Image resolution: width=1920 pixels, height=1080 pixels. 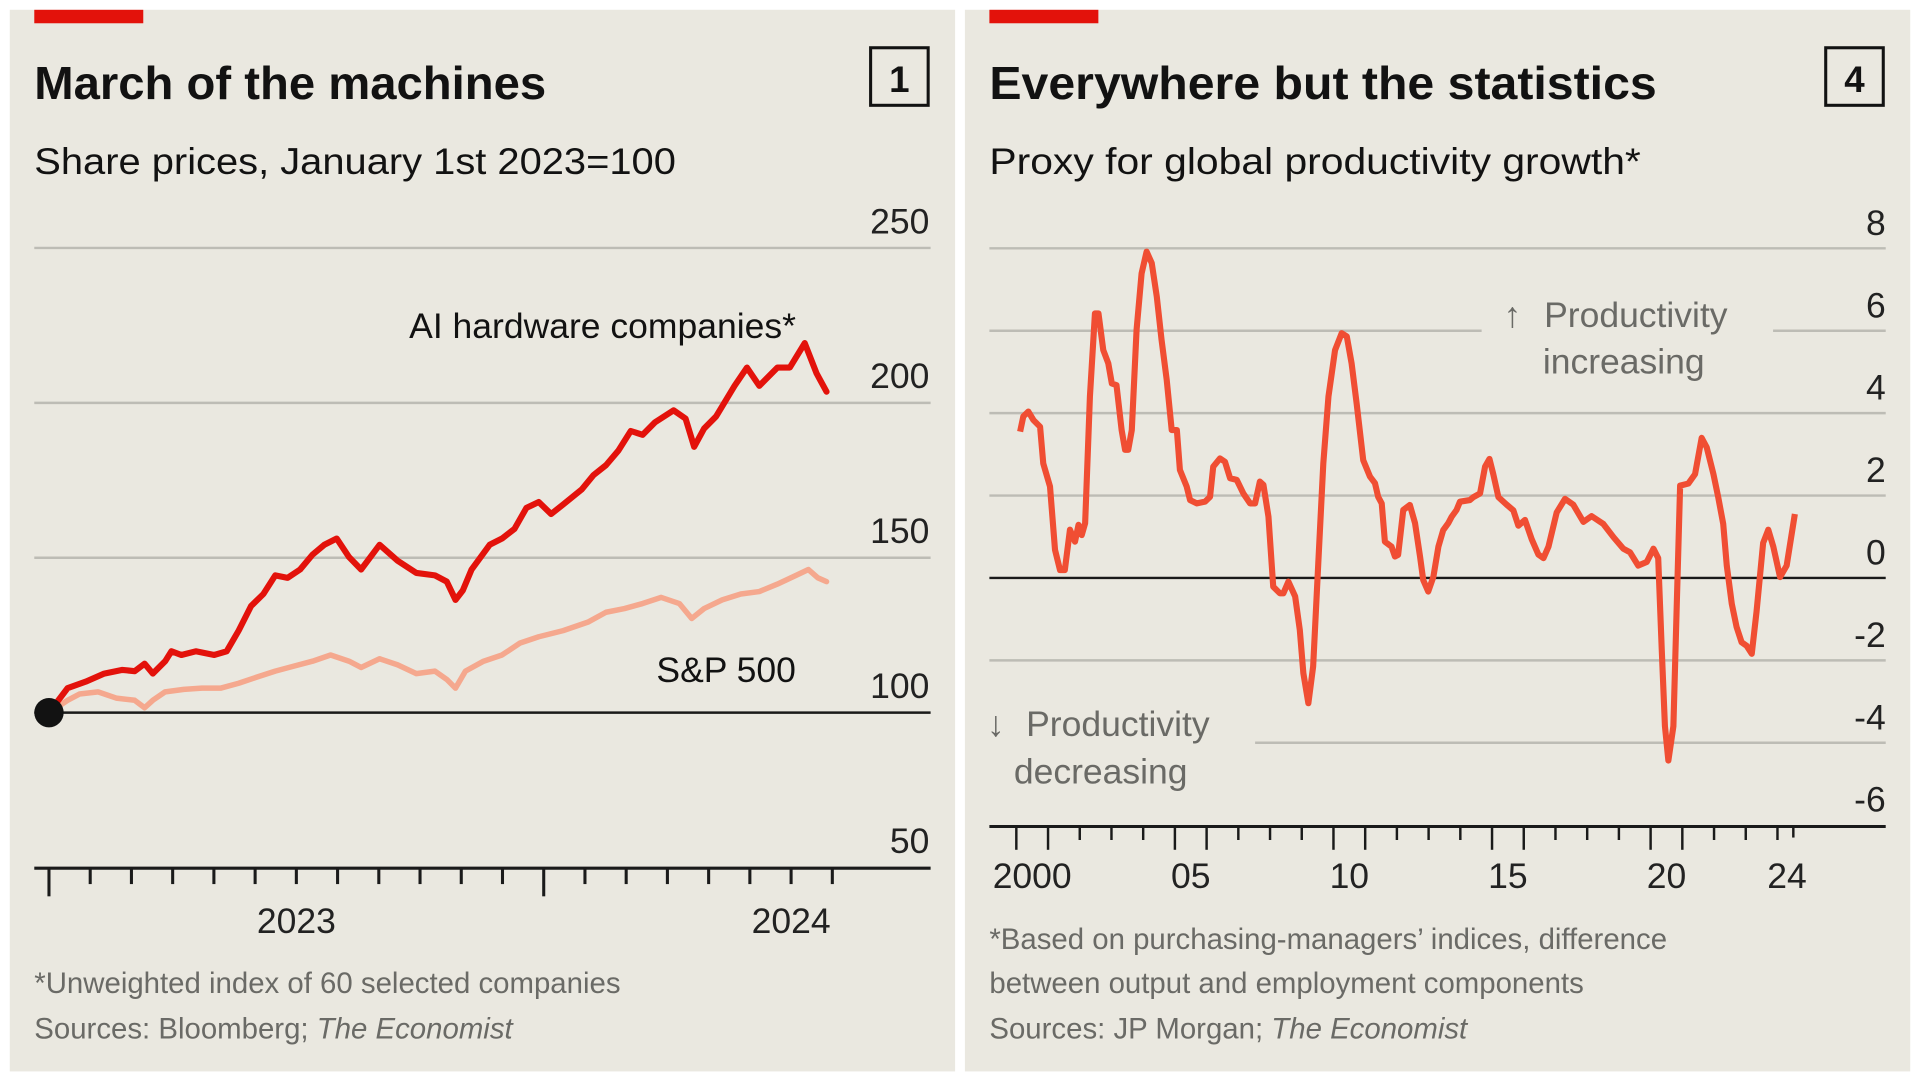 I want to click on y-tick-label: 150, so click(x=899, y=531).